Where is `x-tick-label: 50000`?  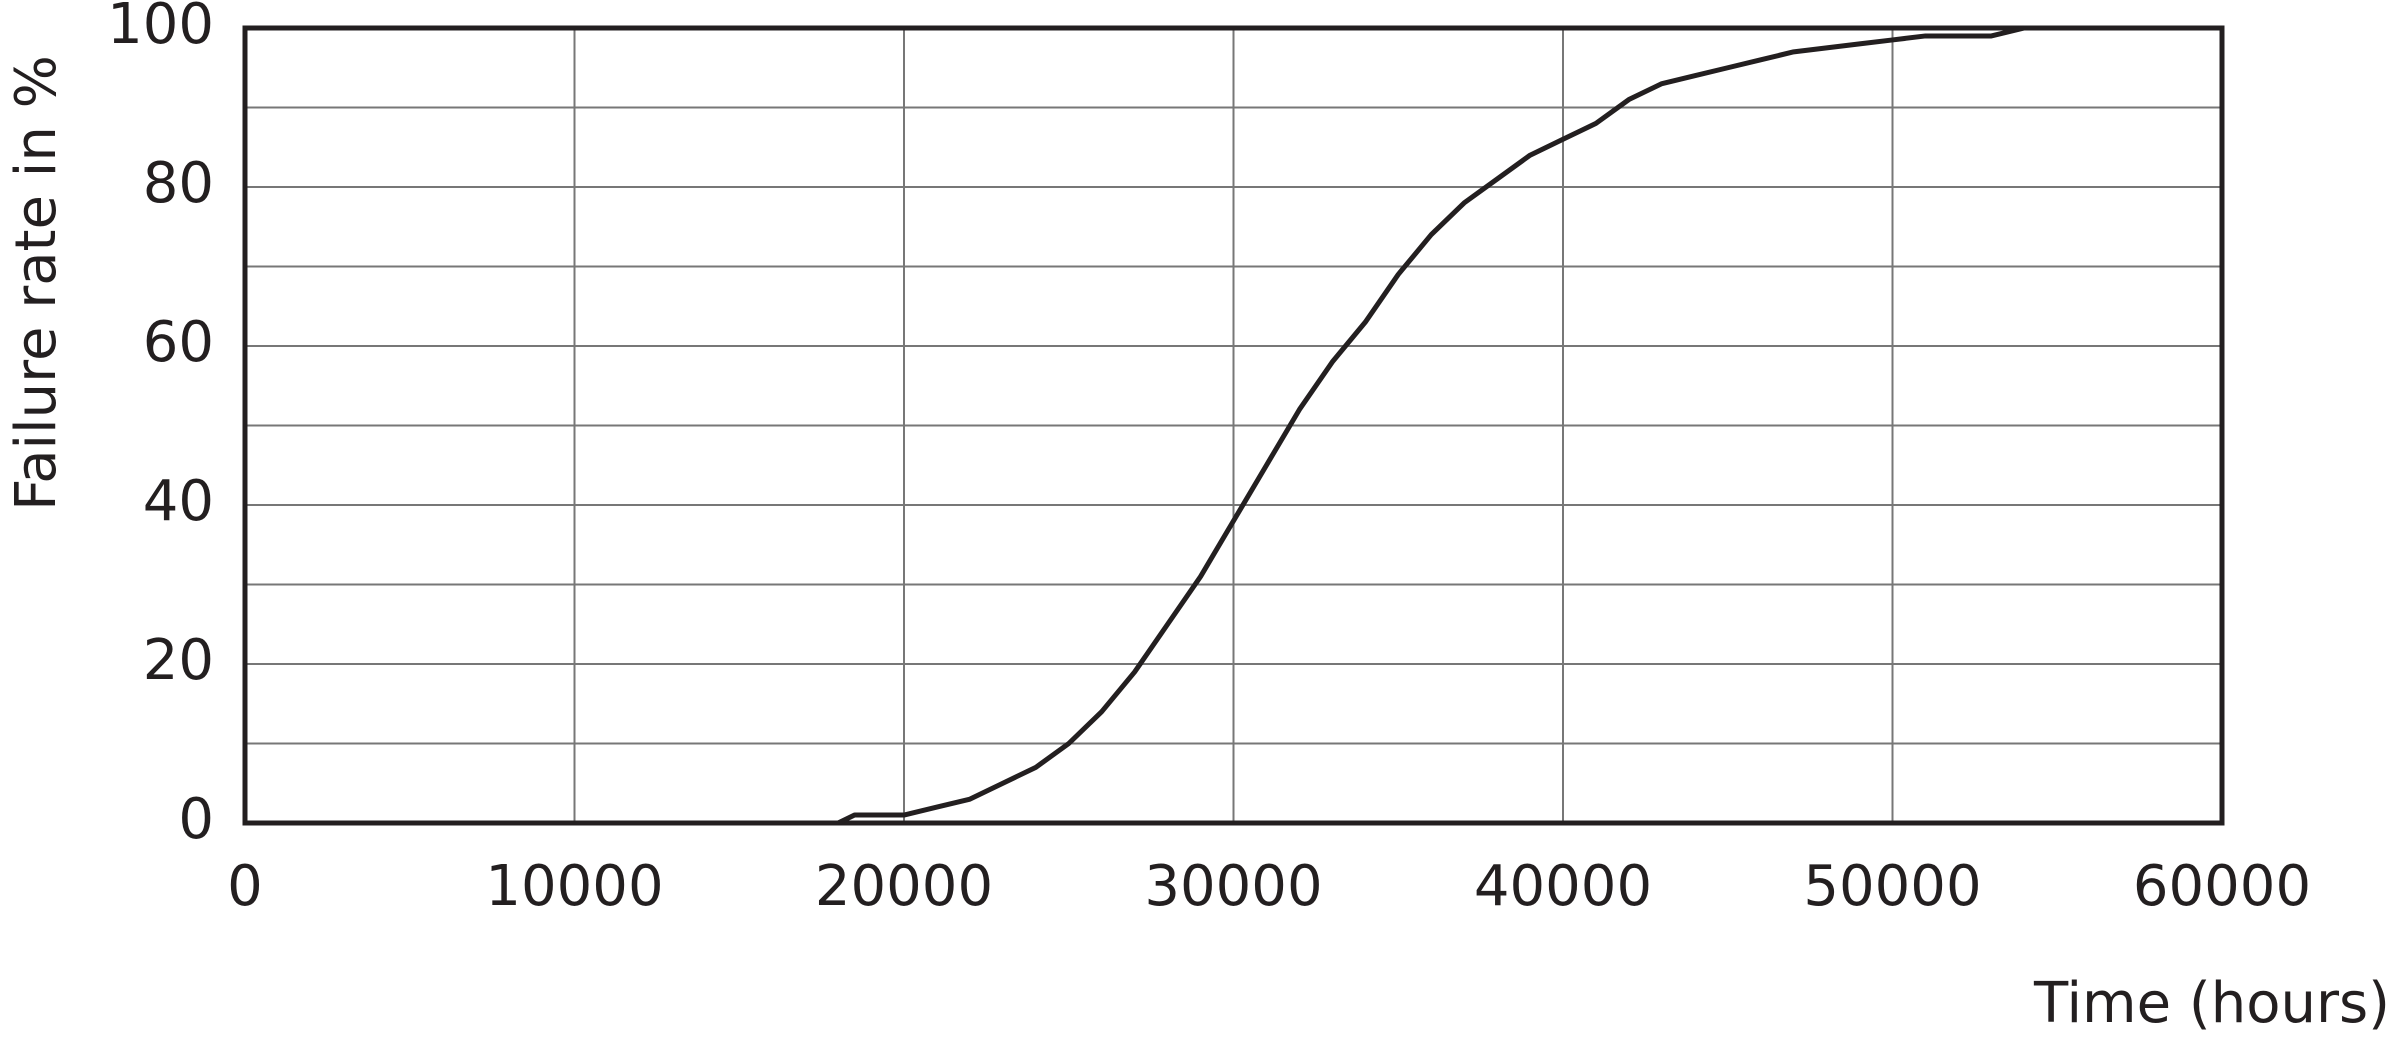 x-tick-label: 50000 is located at coordinates (1892, 886).